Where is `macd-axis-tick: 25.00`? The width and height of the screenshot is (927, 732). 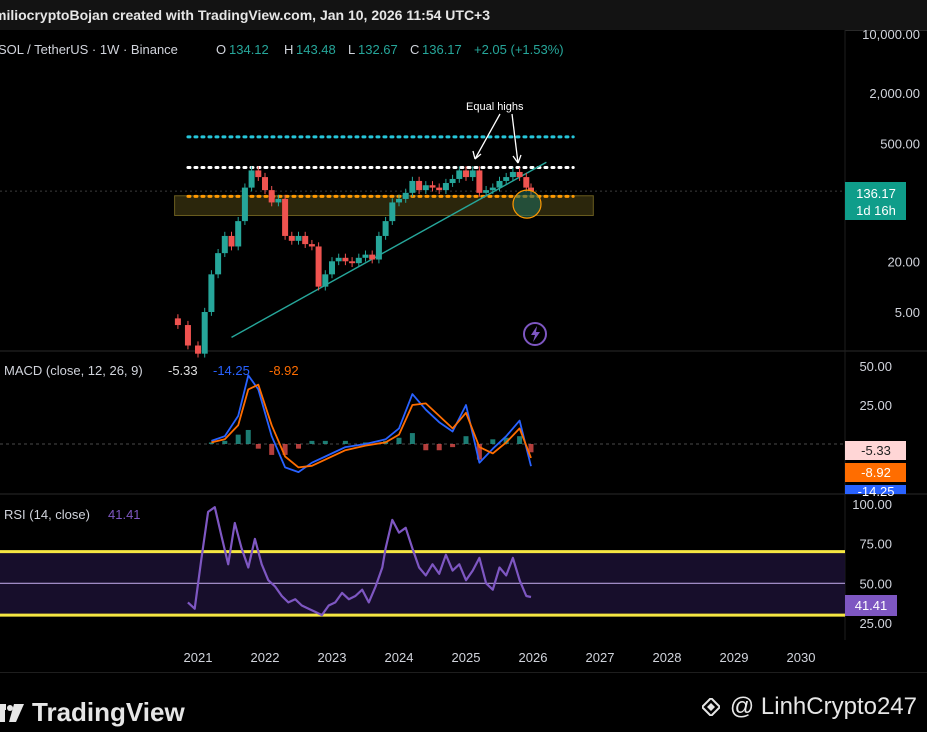 macd-axis-tick: 25.00 is located at coordinates (875, 405).